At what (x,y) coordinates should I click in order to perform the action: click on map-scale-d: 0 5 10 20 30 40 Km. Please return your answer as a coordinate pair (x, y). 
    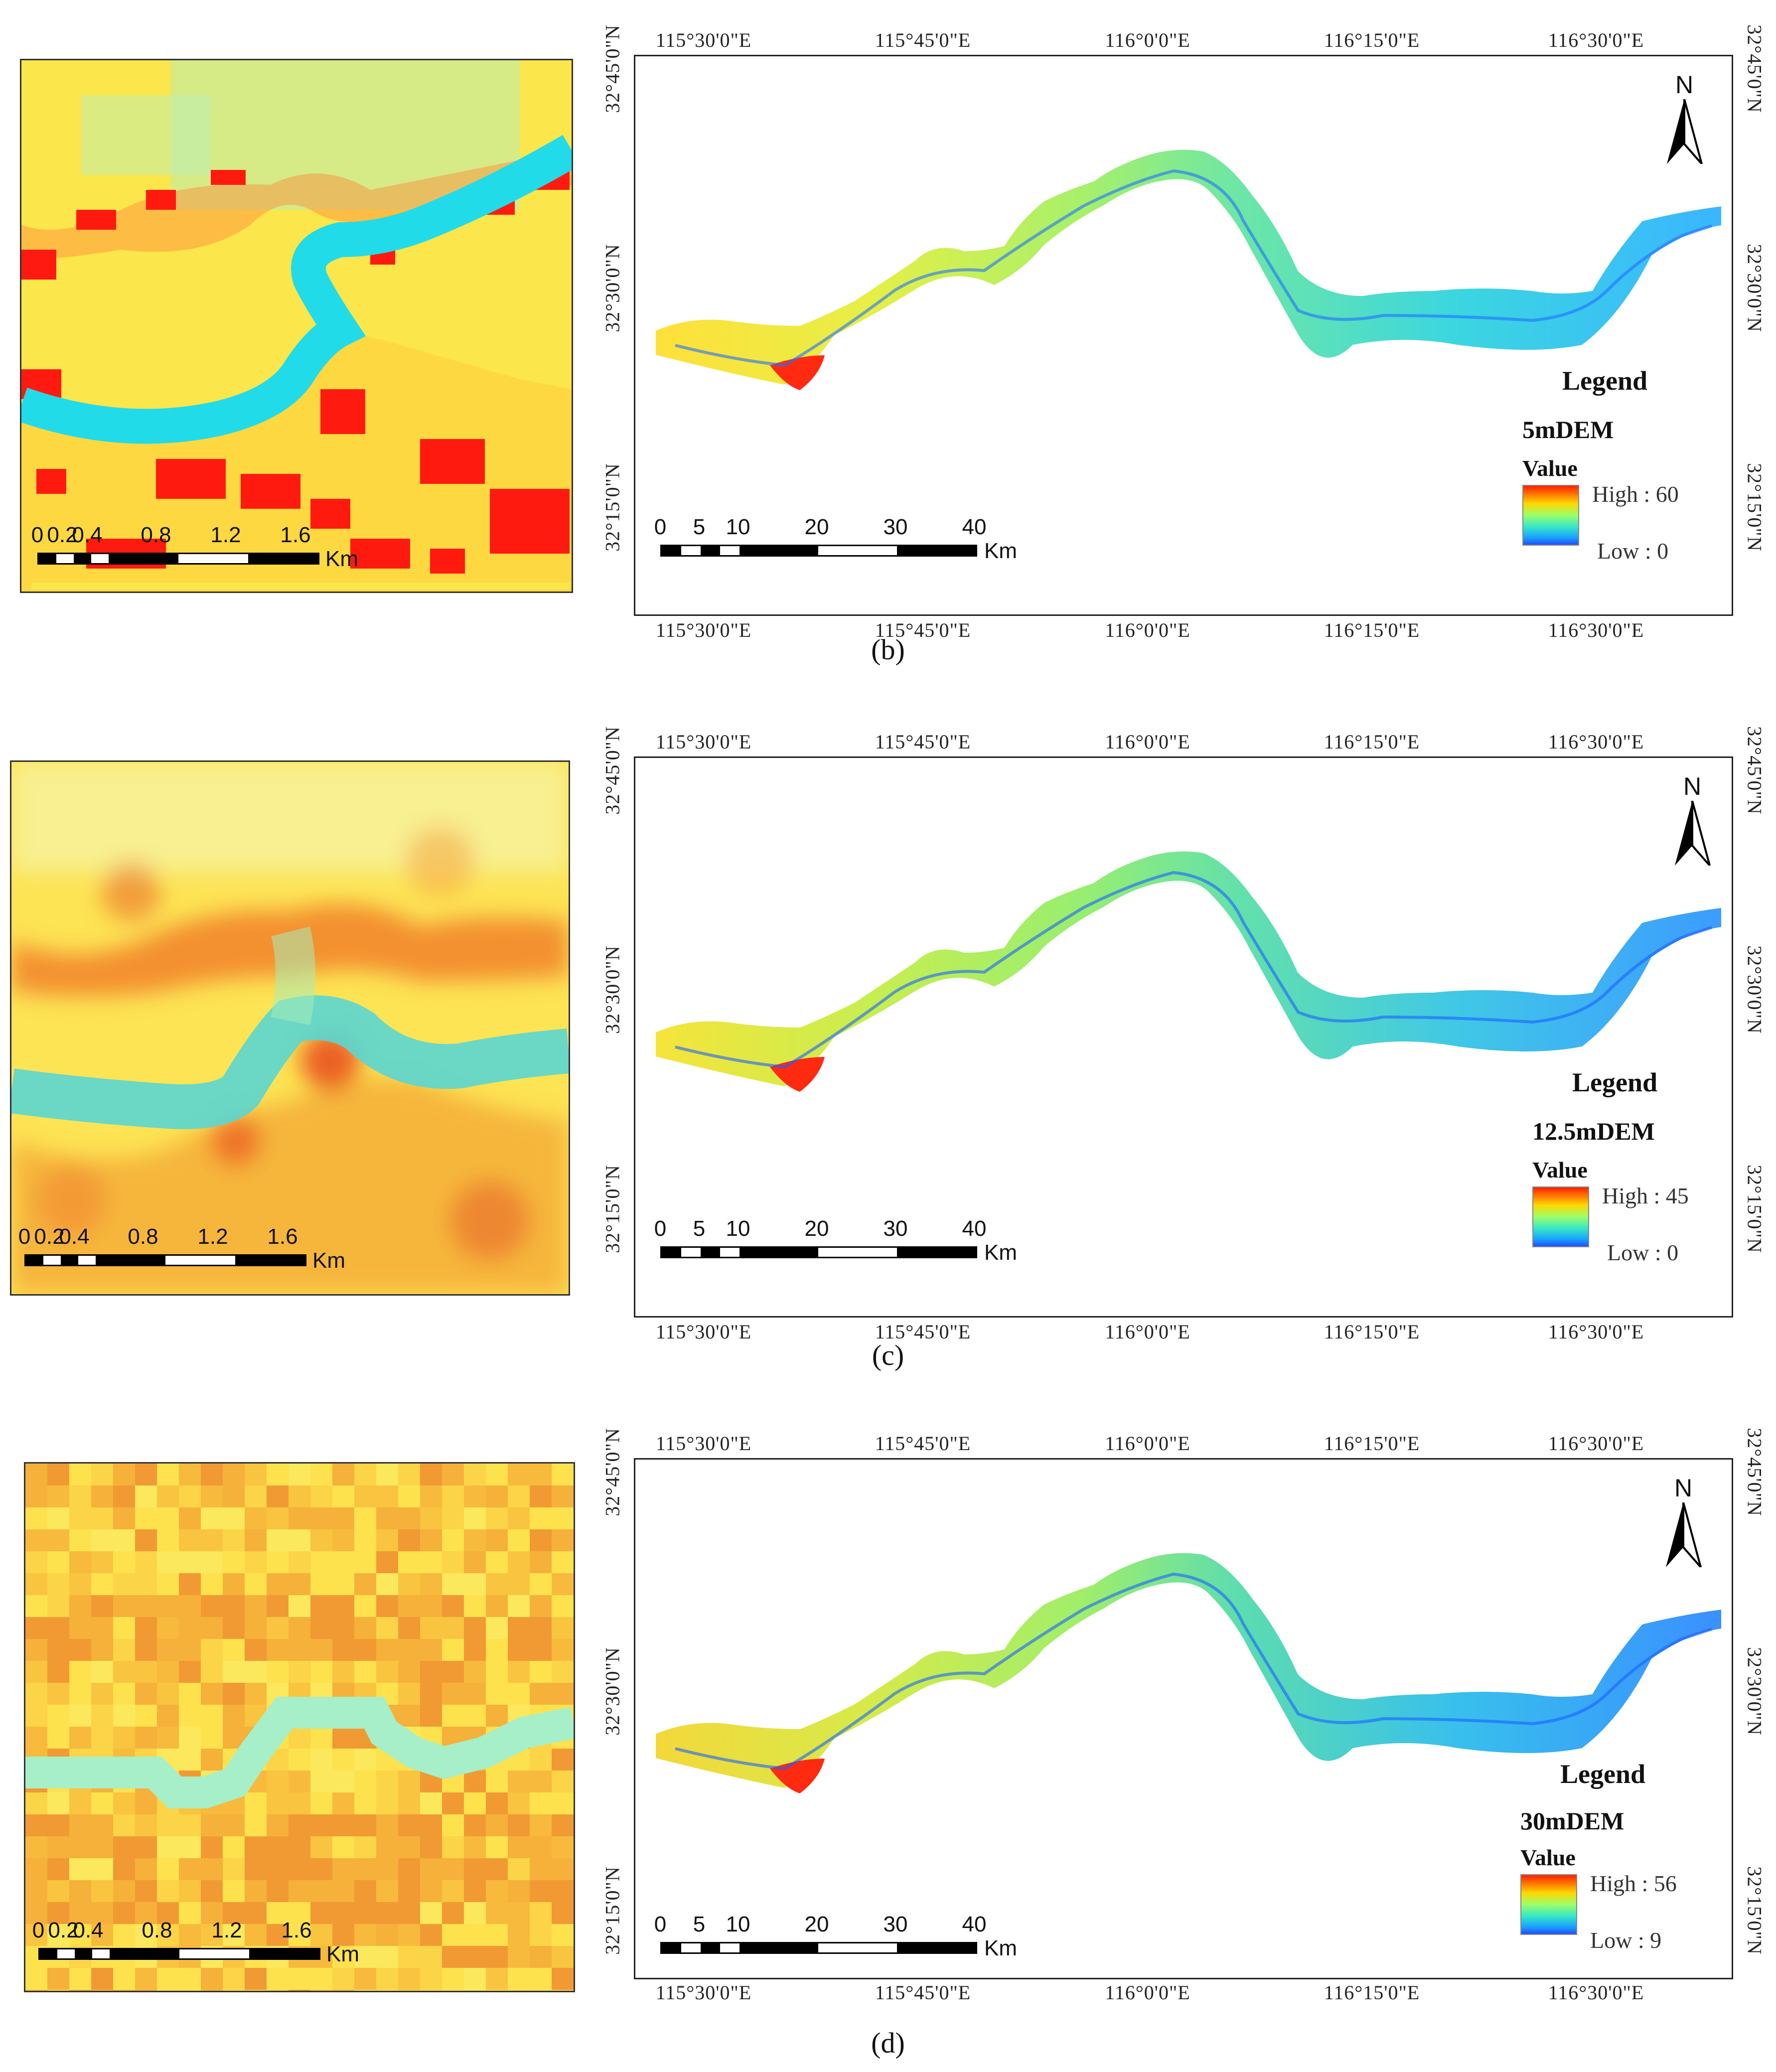
    Looking at the image, I should click on (844, 1939).